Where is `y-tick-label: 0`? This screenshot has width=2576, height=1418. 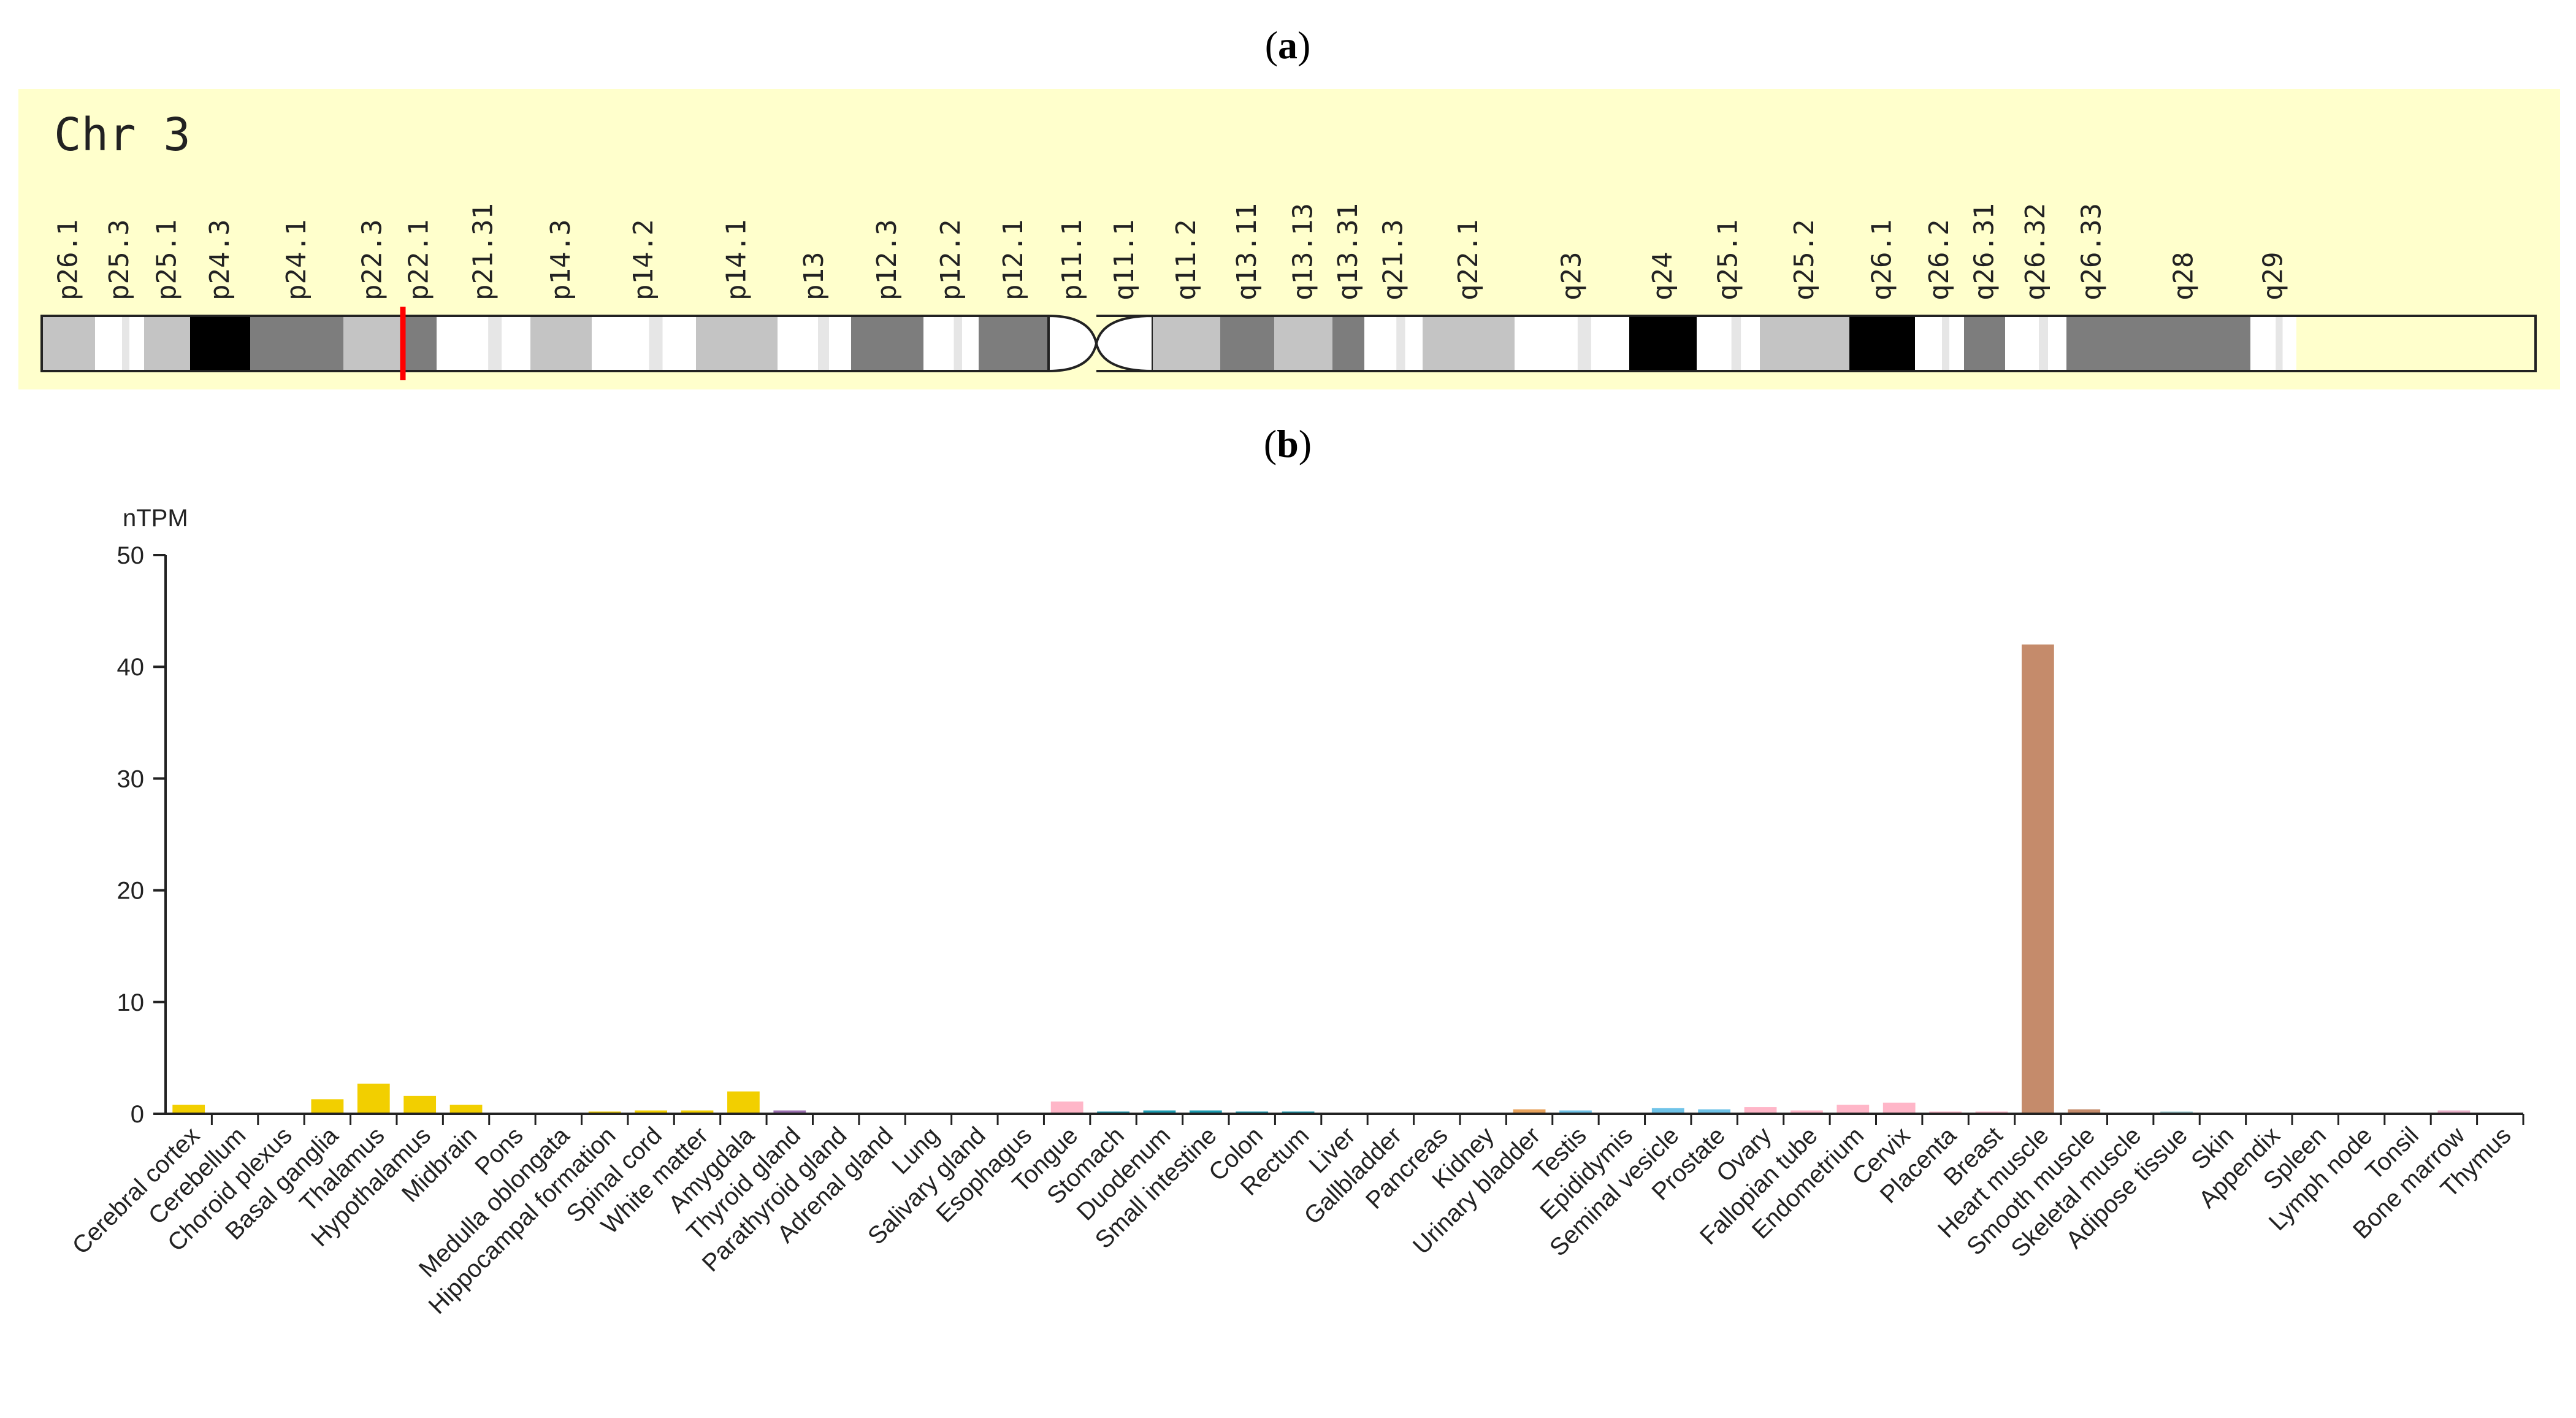 y-tick-label: 0 is located at coordinates (137, 1114).